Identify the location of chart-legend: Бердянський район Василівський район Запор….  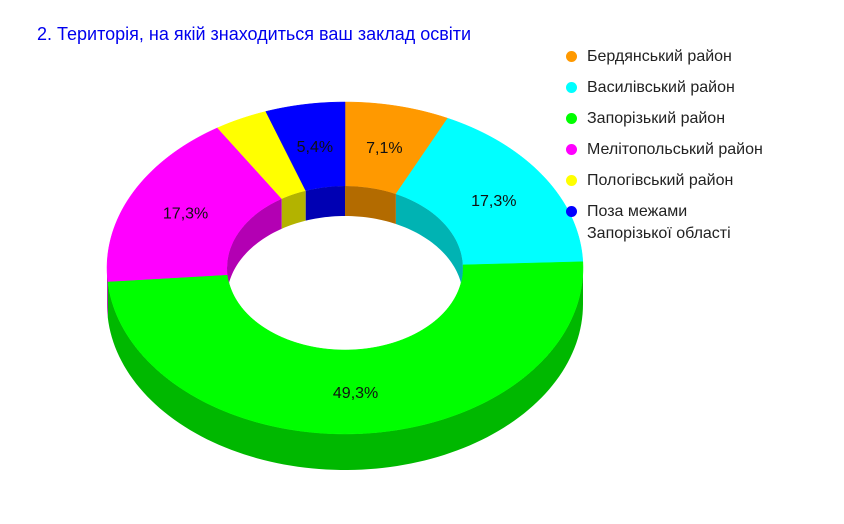
(701, 150).